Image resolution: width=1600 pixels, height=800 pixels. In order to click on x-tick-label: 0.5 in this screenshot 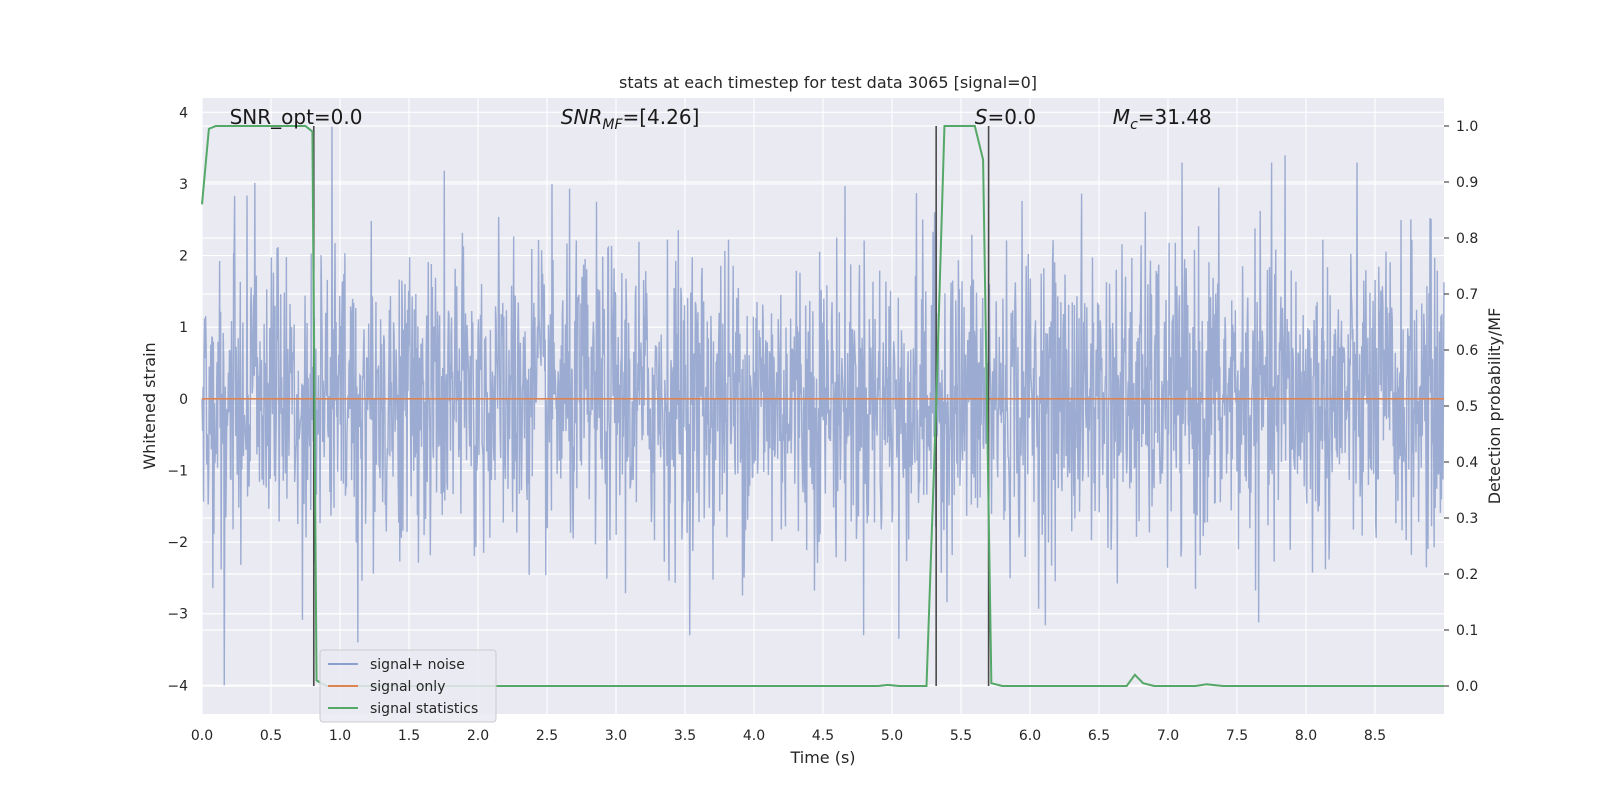, I will do `click(271, 736)`.